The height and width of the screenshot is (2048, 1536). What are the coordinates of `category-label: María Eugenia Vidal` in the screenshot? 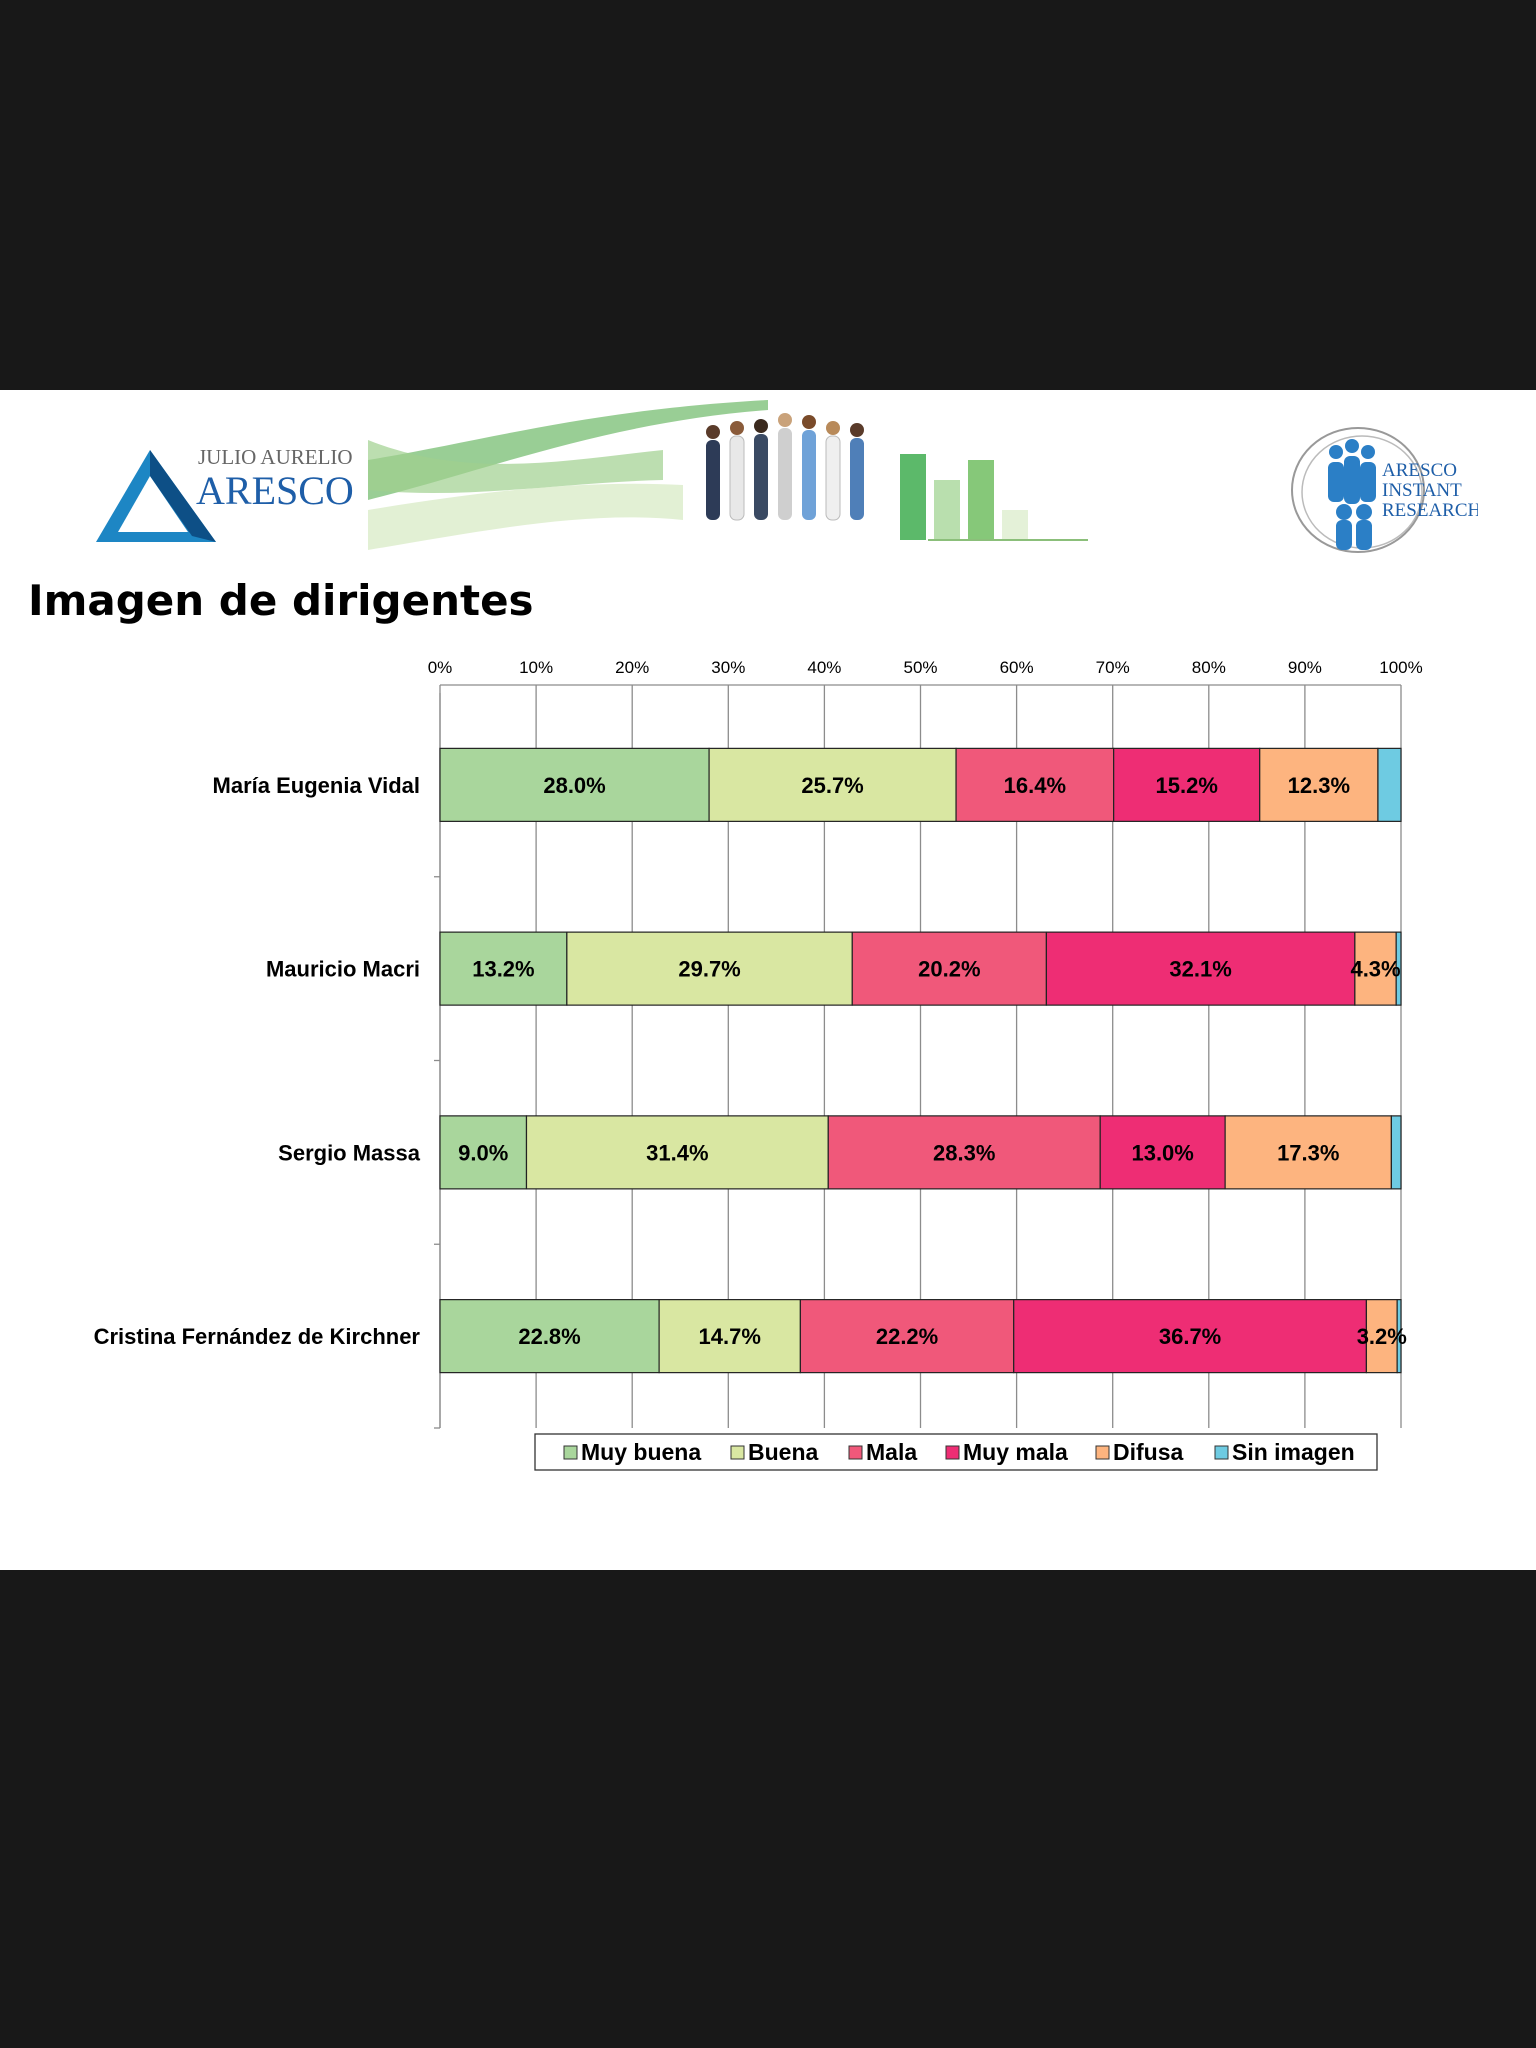 It's located at (316, 785).